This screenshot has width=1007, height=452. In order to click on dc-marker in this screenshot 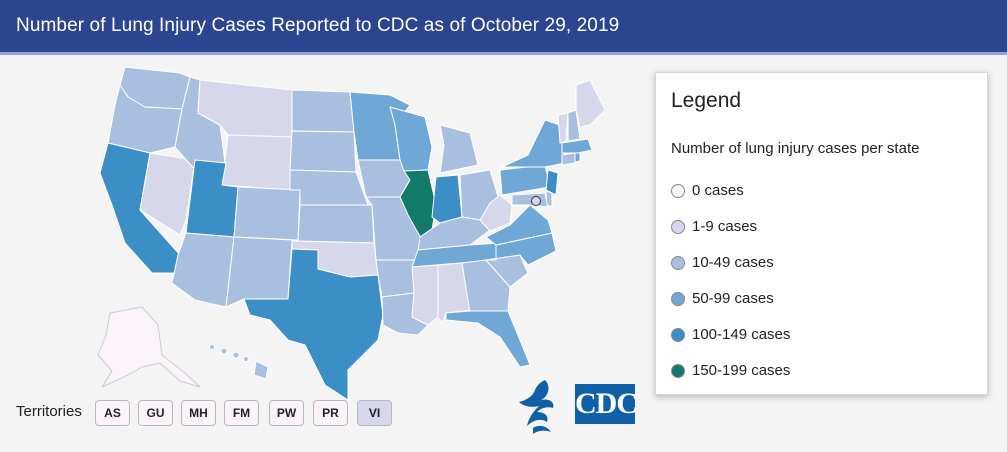, I will do `click(536, 201)`.